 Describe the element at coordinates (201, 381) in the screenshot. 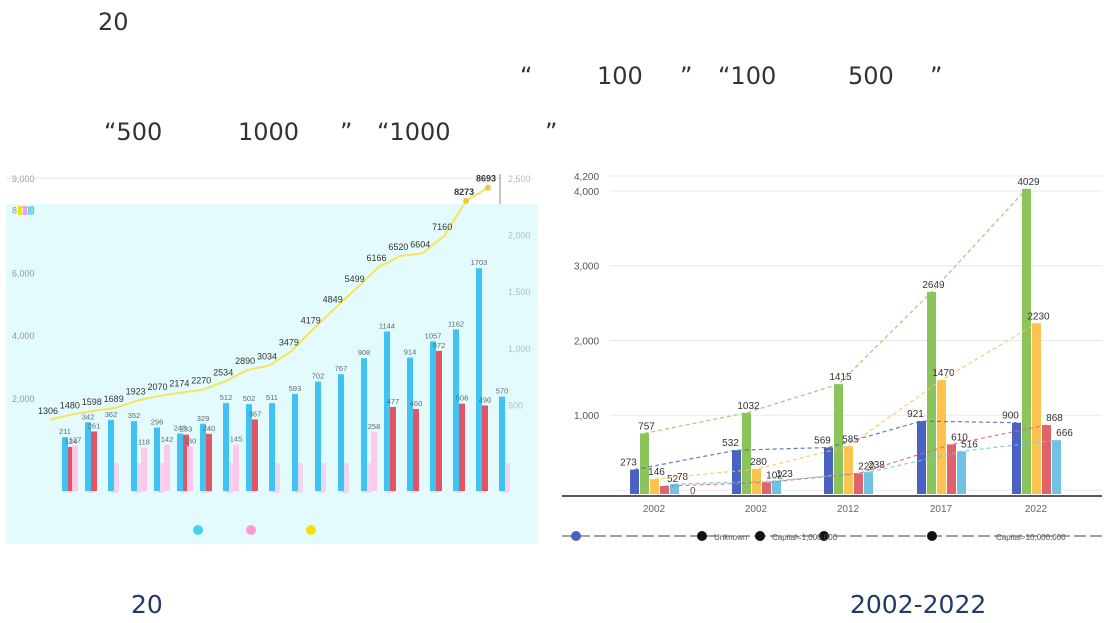

I see `line-label: 2270` at that location.